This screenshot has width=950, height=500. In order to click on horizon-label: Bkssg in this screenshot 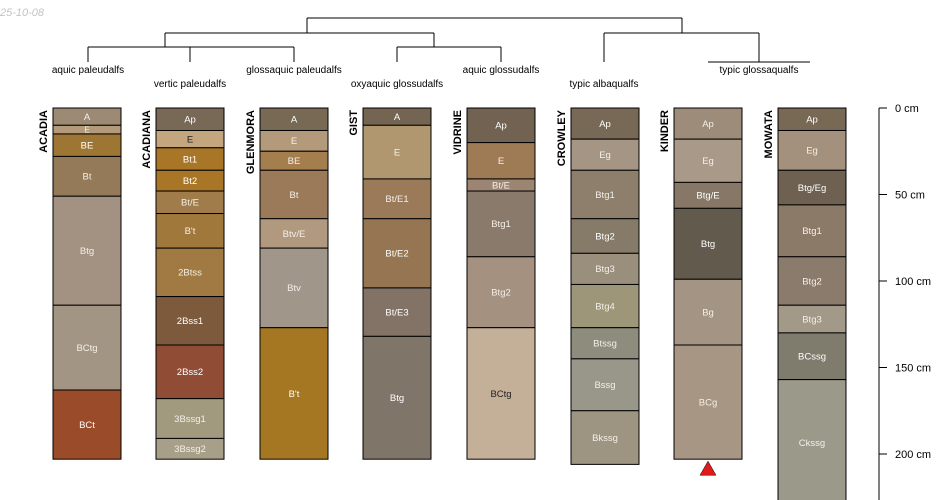, I will do `click(605, 438)`.